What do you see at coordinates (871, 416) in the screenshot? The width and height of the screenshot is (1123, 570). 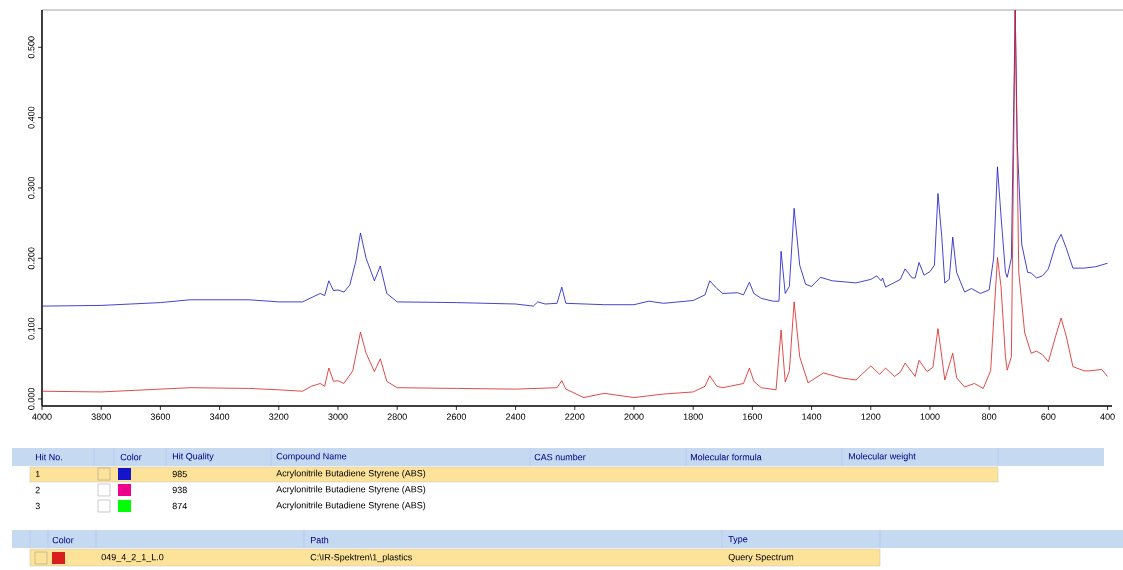 I see `x-tick-label: 1200` at bounding box center [871, 416].